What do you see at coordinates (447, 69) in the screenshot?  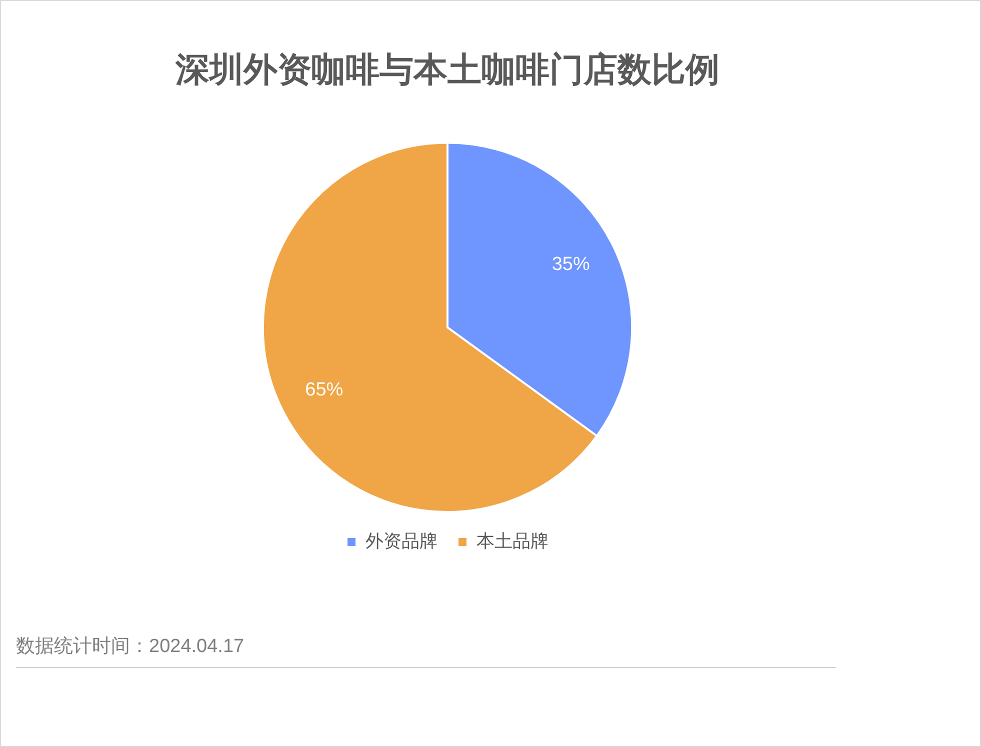 I see `chart-title: 深圳外资咖啡与本土咖啡门店数比例` at bounding box center [447, 69].